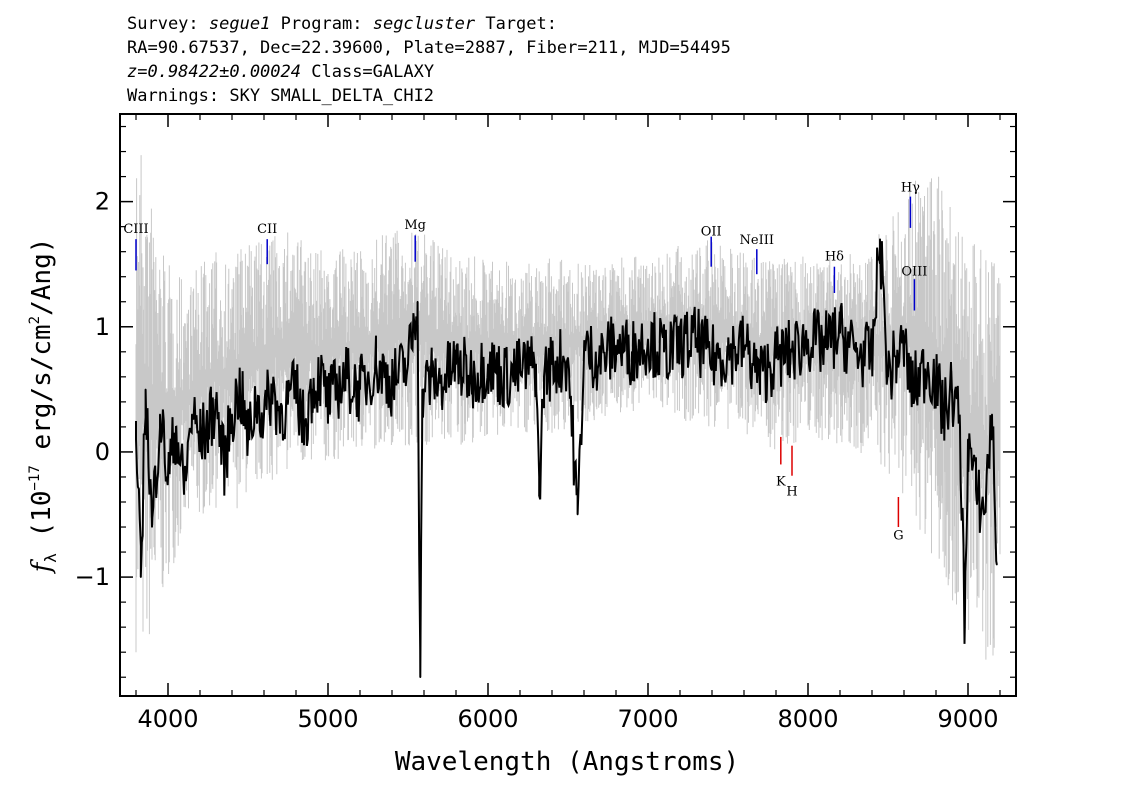  I want to click on x-tick-label: 4000, so click(167, 719).